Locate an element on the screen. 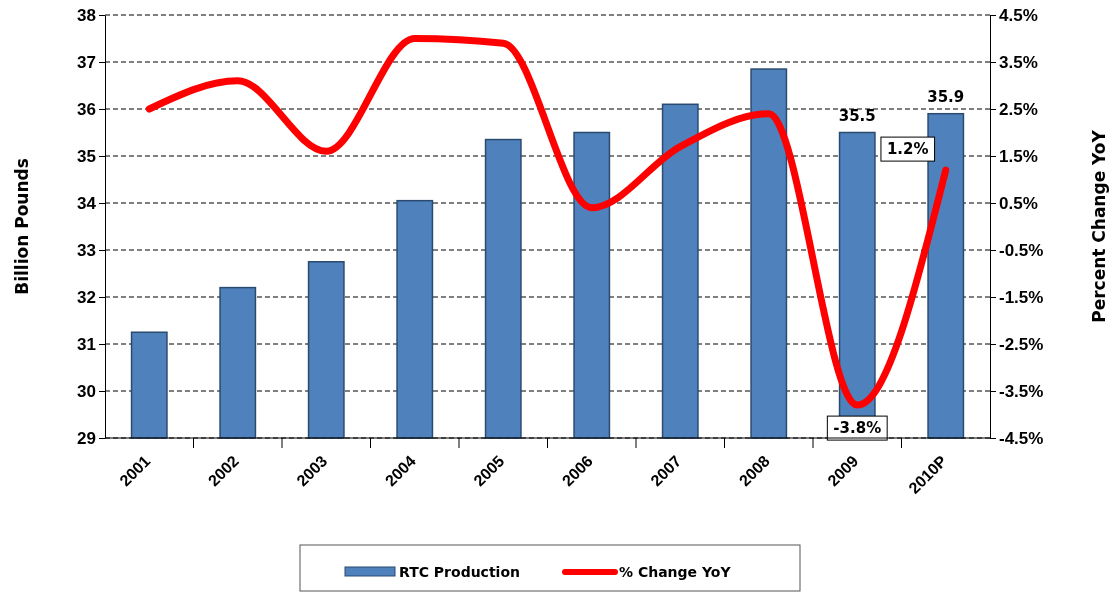 The width and height of the screenshot is (1115, 596). y2-tick-label: -4.5% is located at coordinates (1021, 438).